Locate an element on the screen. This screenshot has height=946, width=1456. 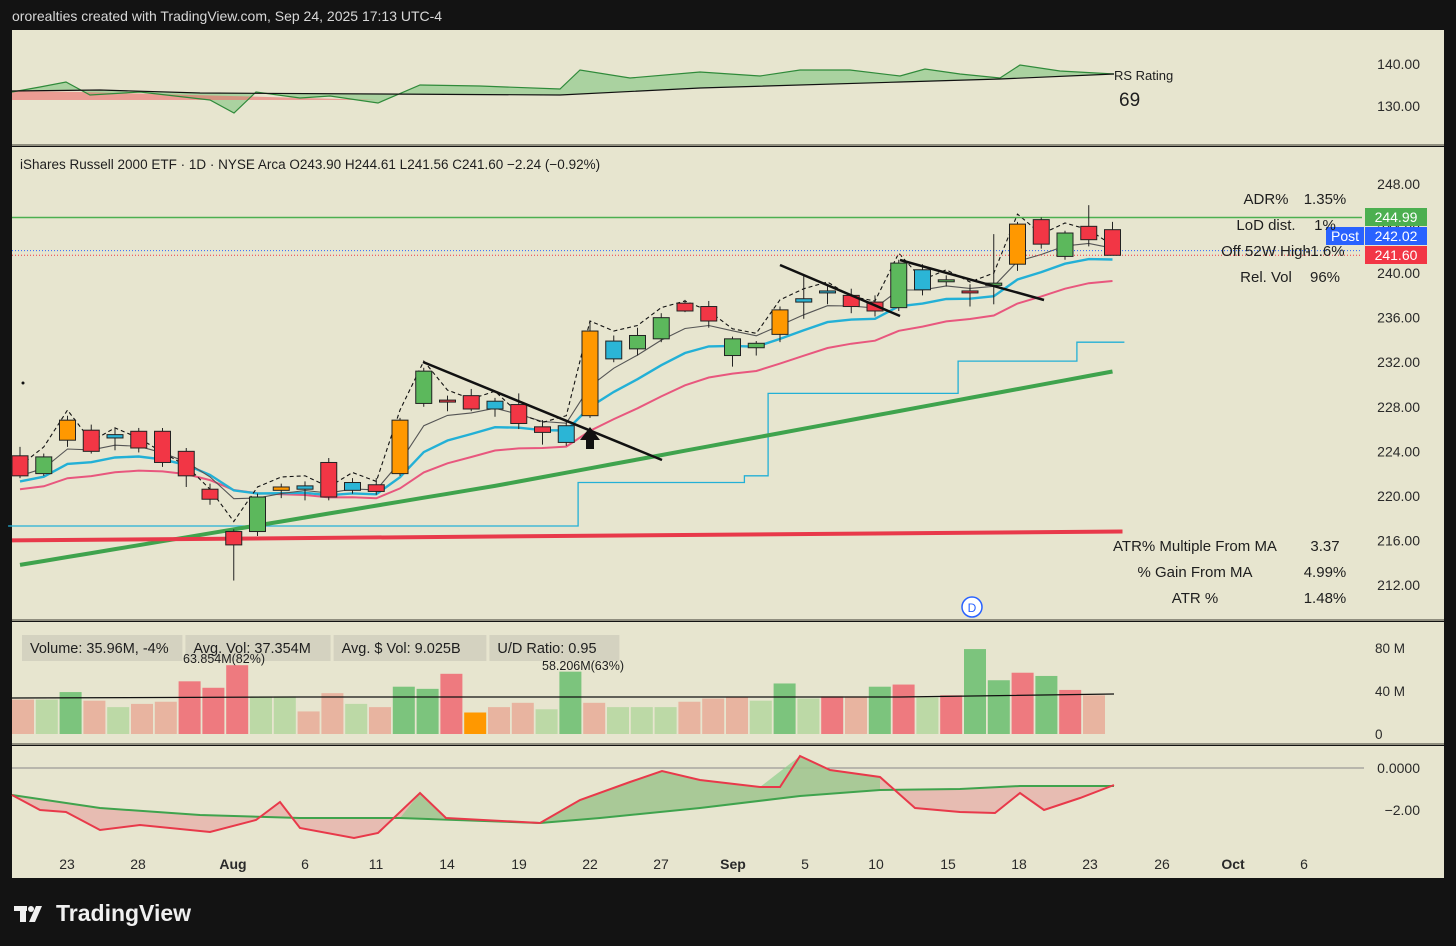
brand-name: TradingView is located at coordinates (124, 913).